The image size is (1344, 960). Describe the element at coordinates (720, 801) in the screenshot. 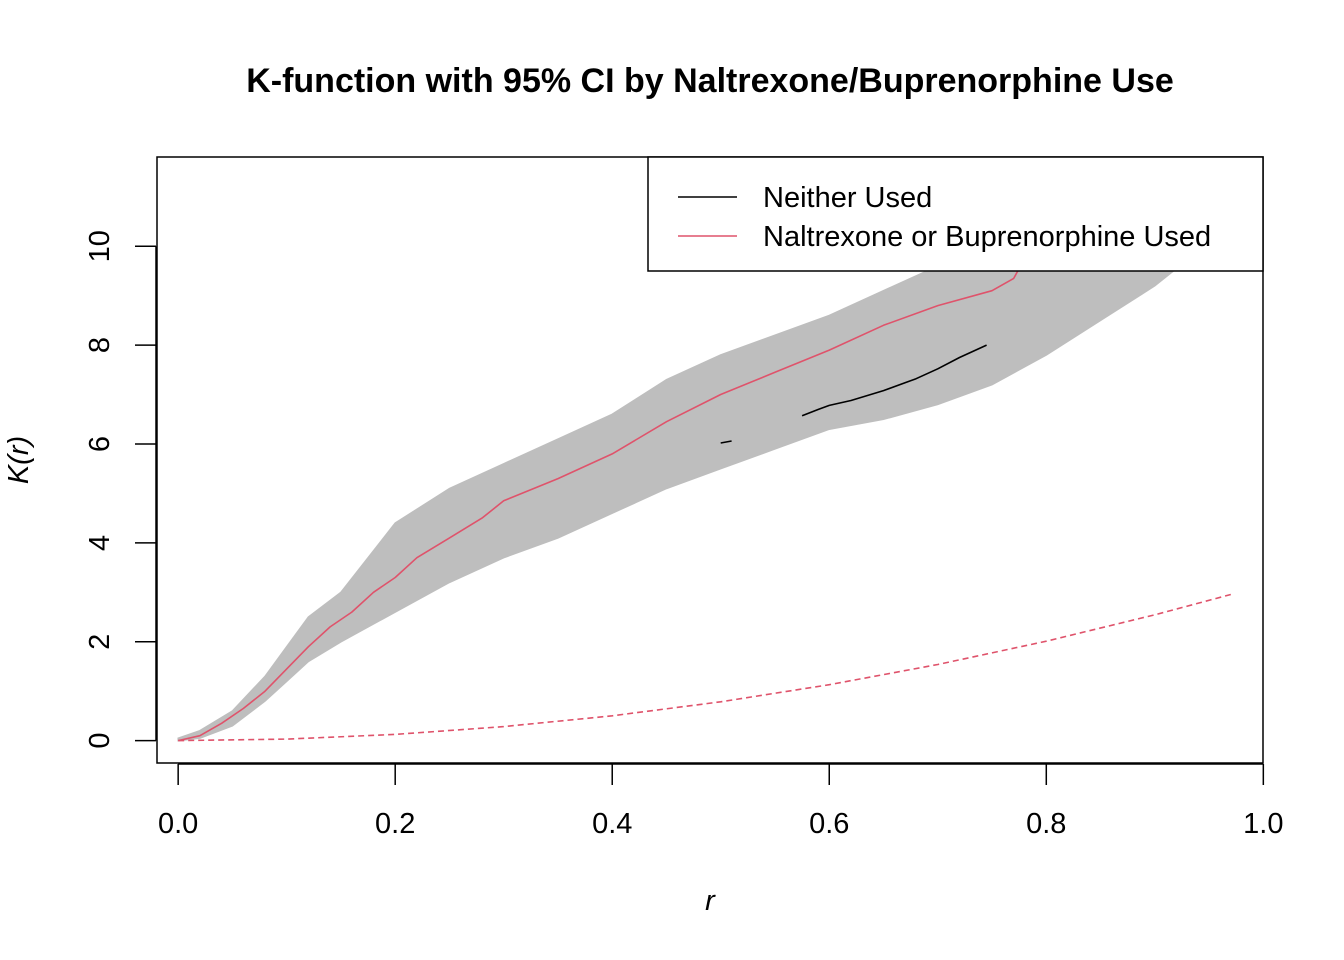

I see `x-axis: 0.0 0.2 0.4 0.6 0.8 1.0` at that location.